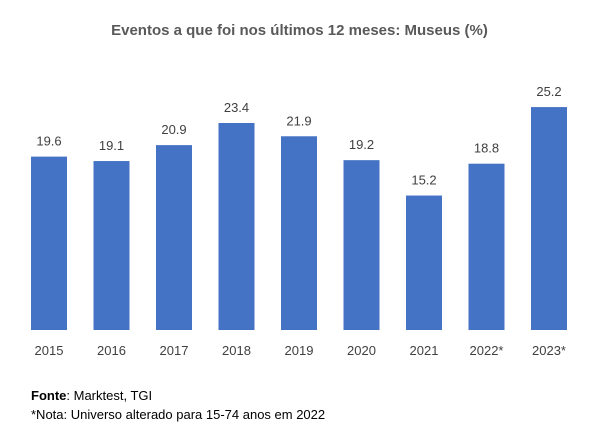  What do you see at coordinates (178, 395) in the screenshot?
I see `source-note: Fonte: Marktest, TGI` at bounding box center [178, 395].